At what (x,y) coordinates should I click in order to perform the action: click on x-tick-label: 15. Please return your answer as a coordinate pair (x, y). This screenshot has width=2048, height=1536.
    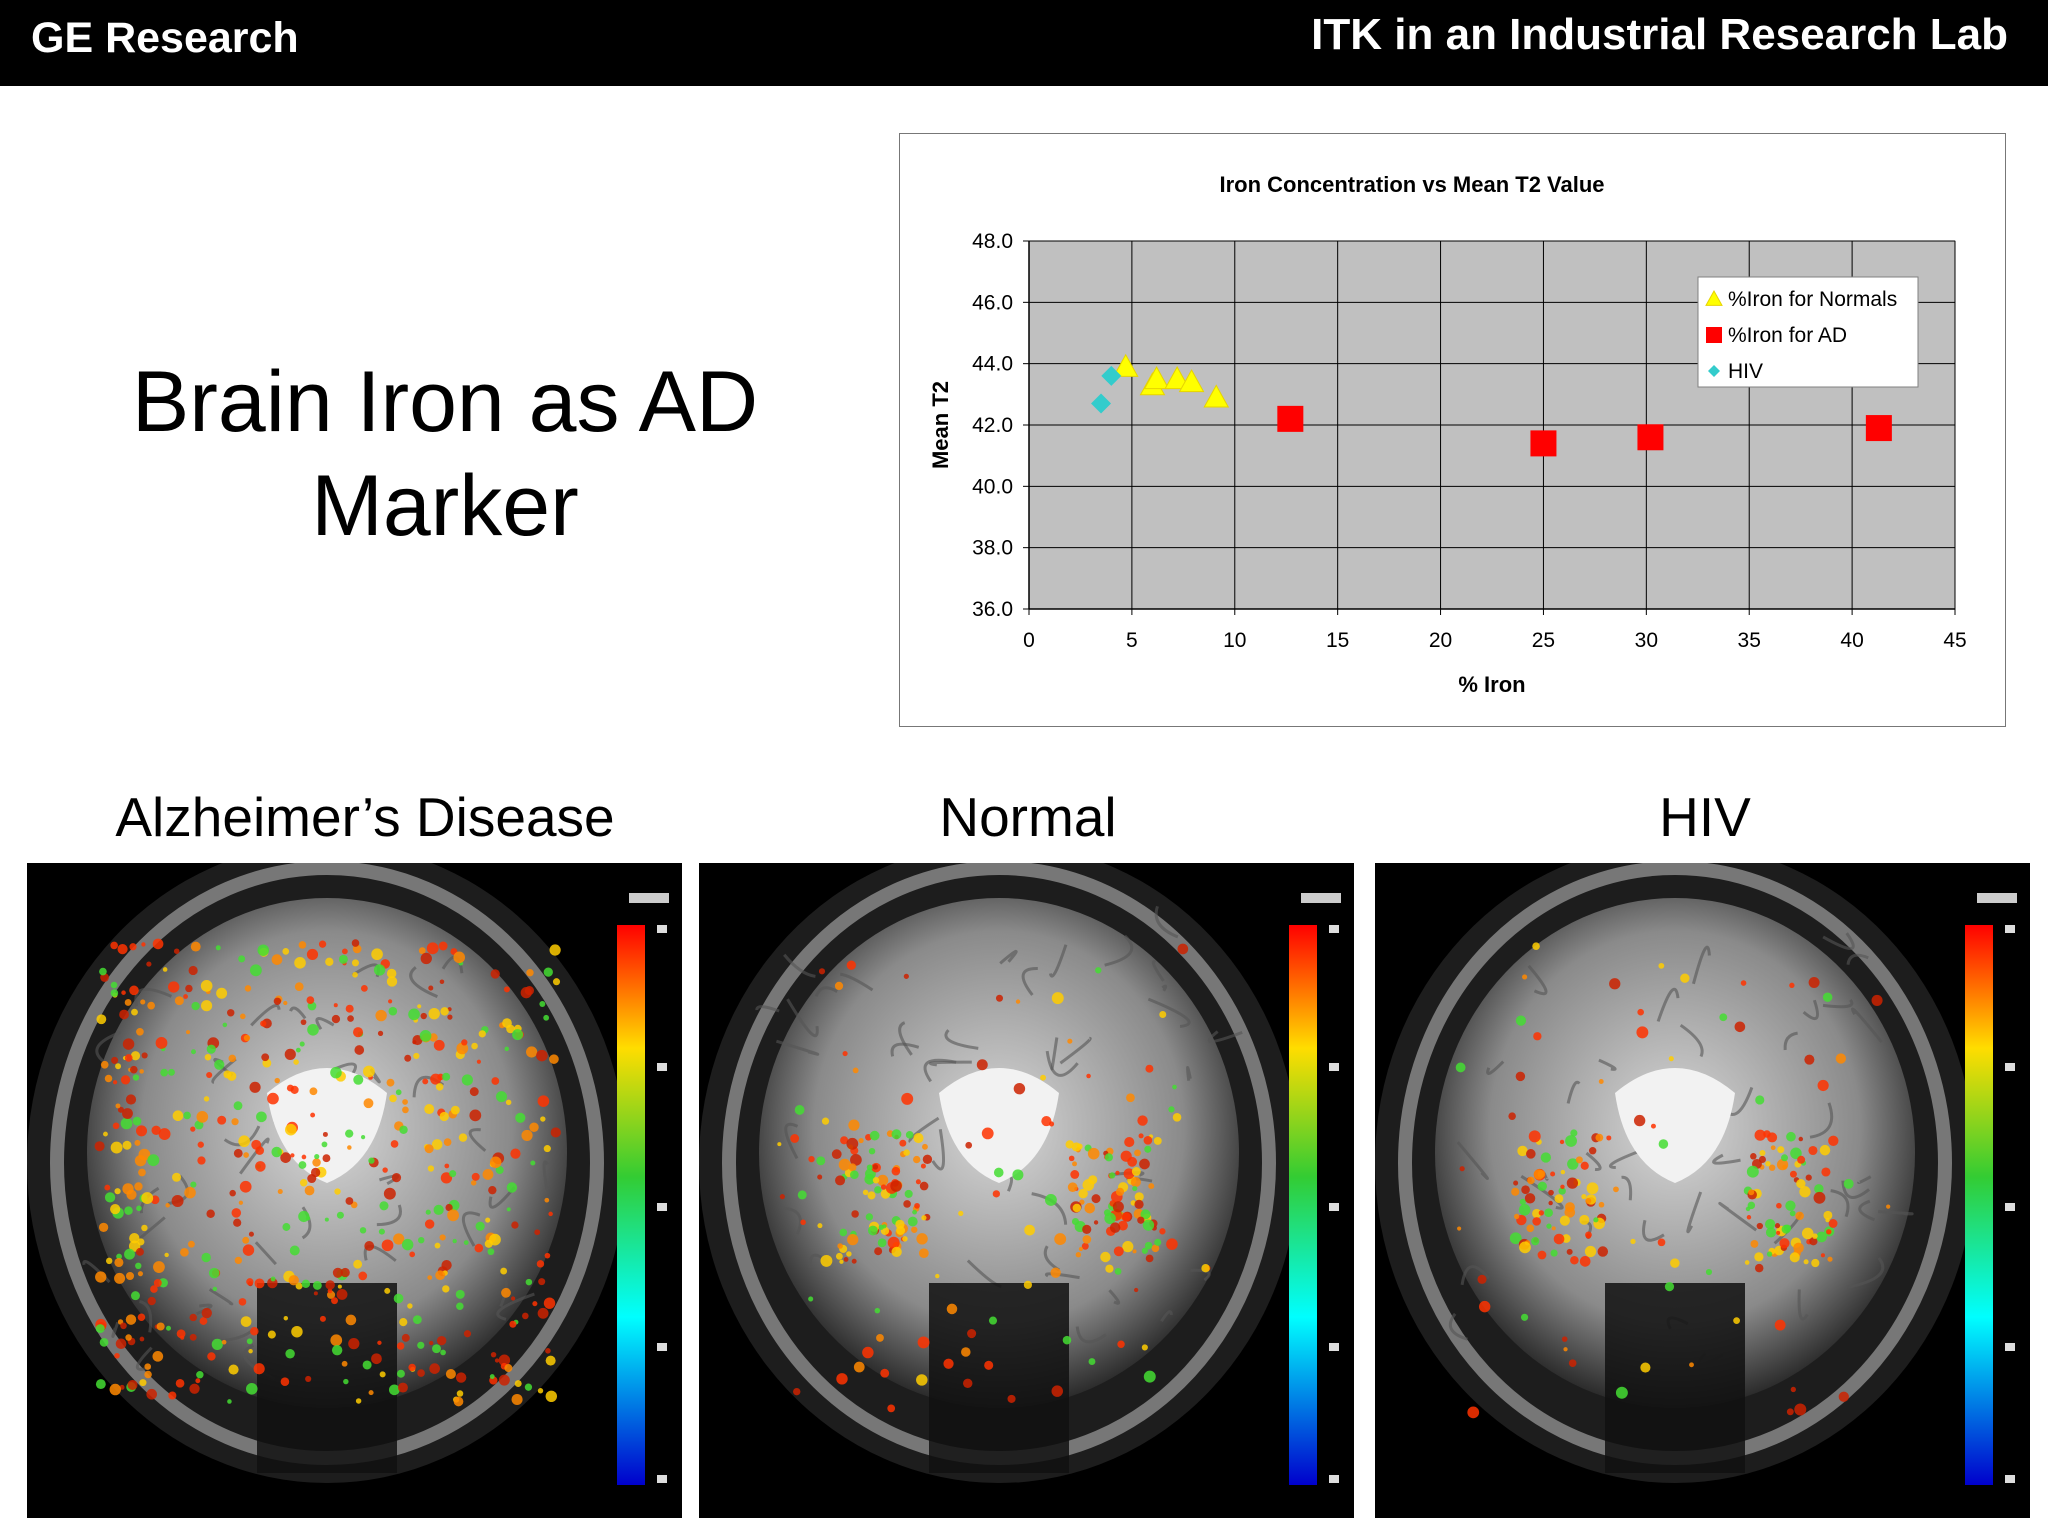
    Looking at the image, I should click on (1337, 640).